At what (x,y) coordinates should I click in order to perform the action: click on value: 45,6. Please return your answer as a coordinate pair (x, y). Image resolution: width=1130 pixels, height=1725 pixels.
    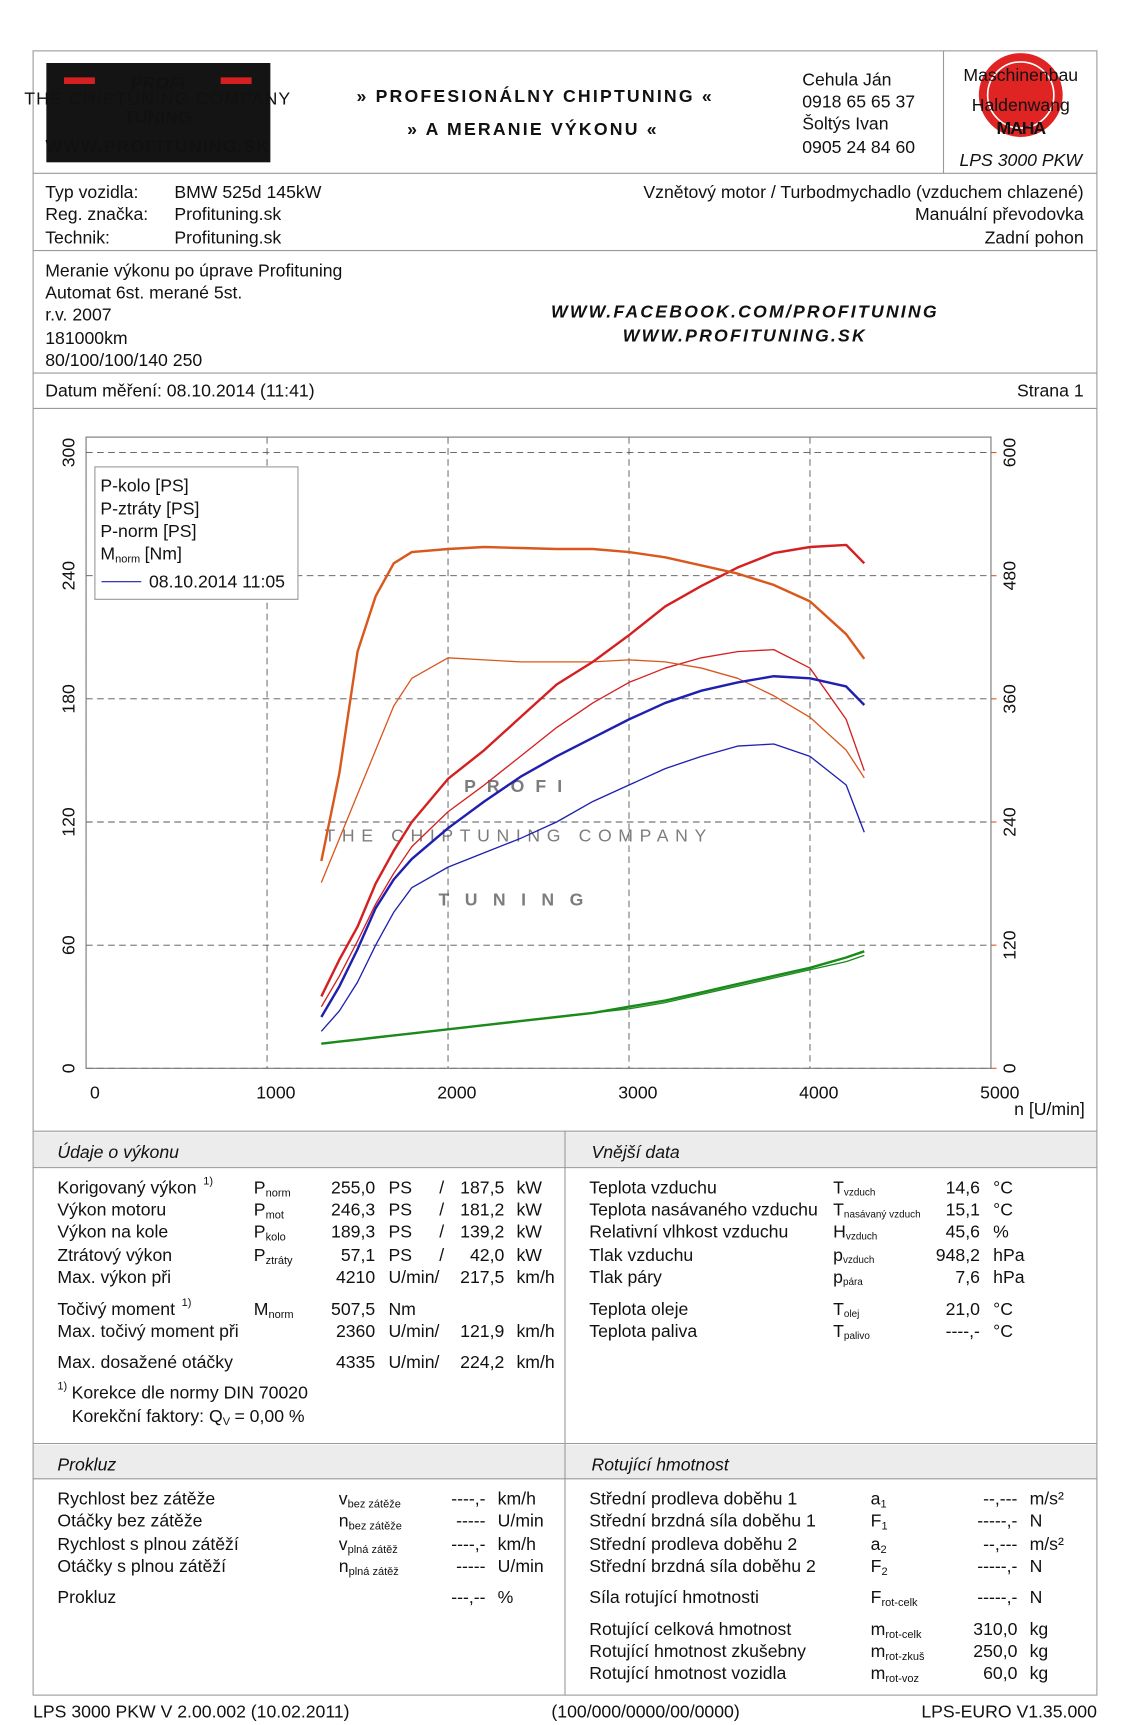
    Looking at the image, I should click on (963, 1232).